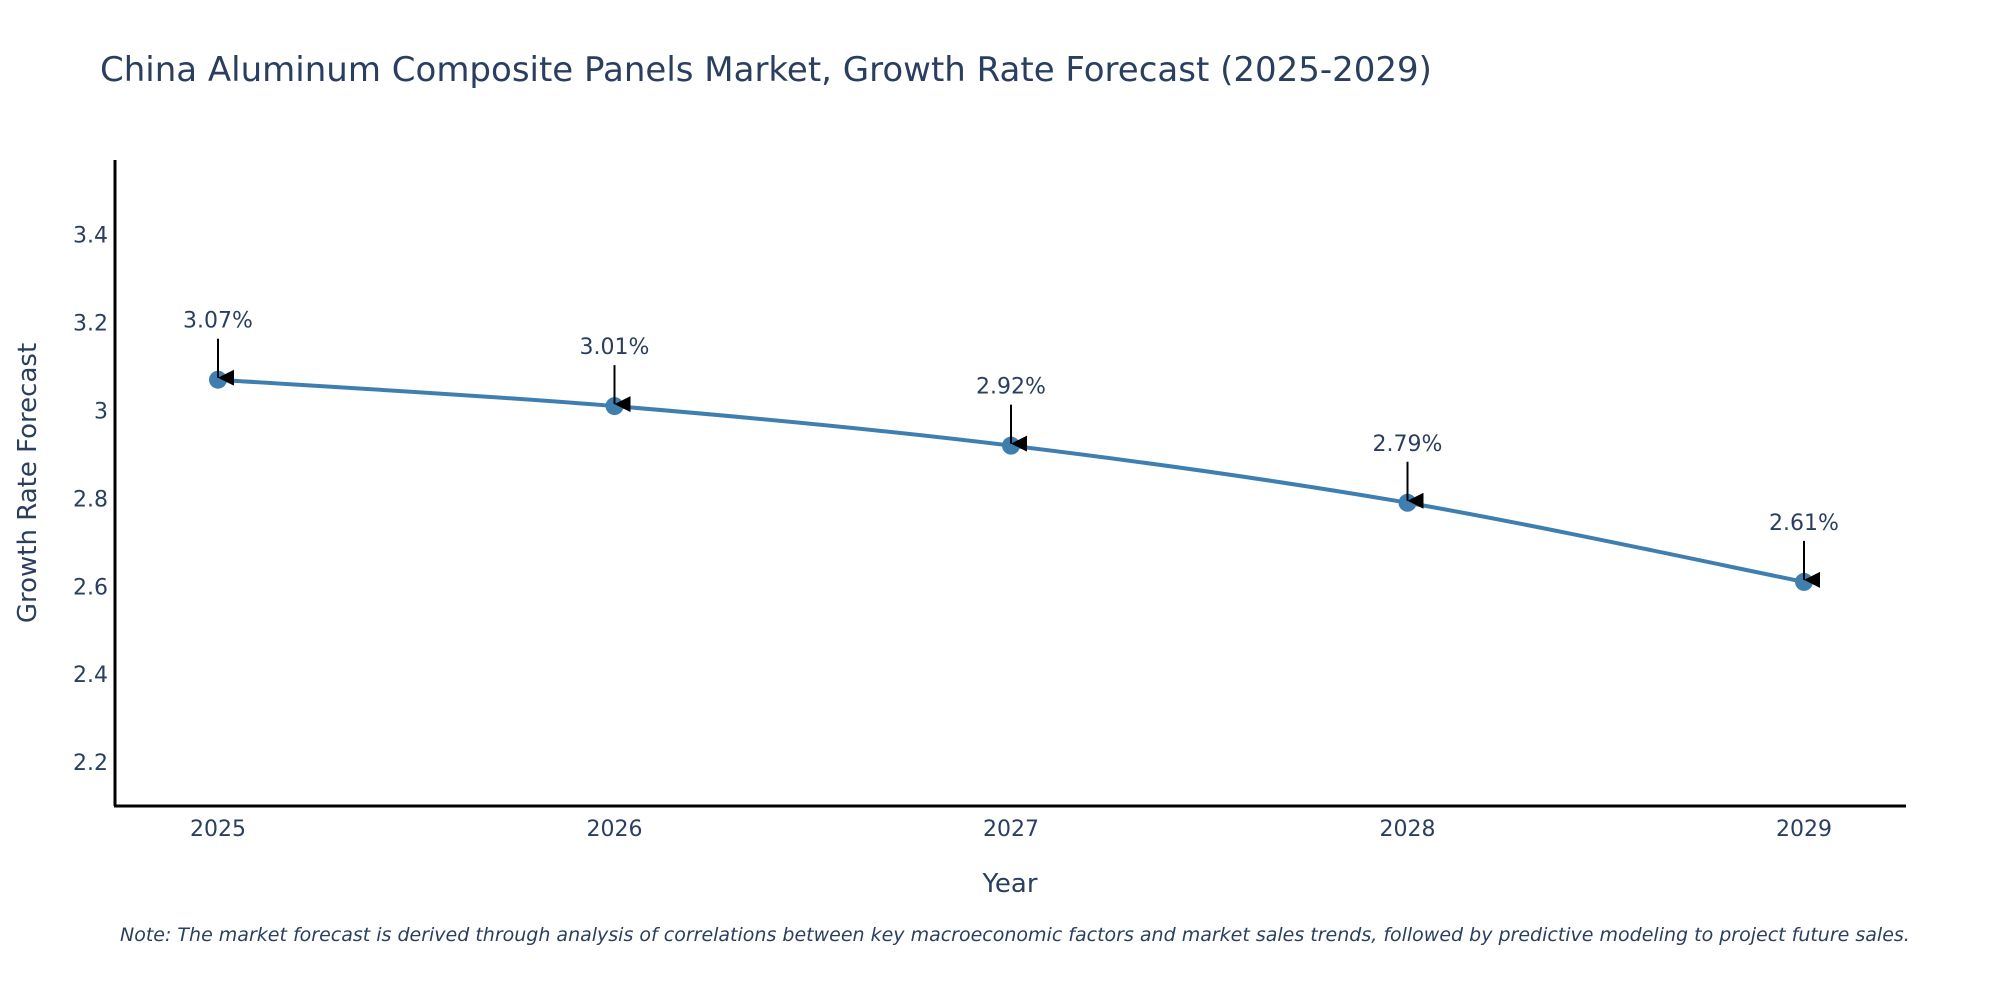 The height and width of the screenshot is (1000, 2000). Describe the element at coordinates (28, 483) in the screenshot. I see `y-axis-title: Growth Rate Forecast` at that location.